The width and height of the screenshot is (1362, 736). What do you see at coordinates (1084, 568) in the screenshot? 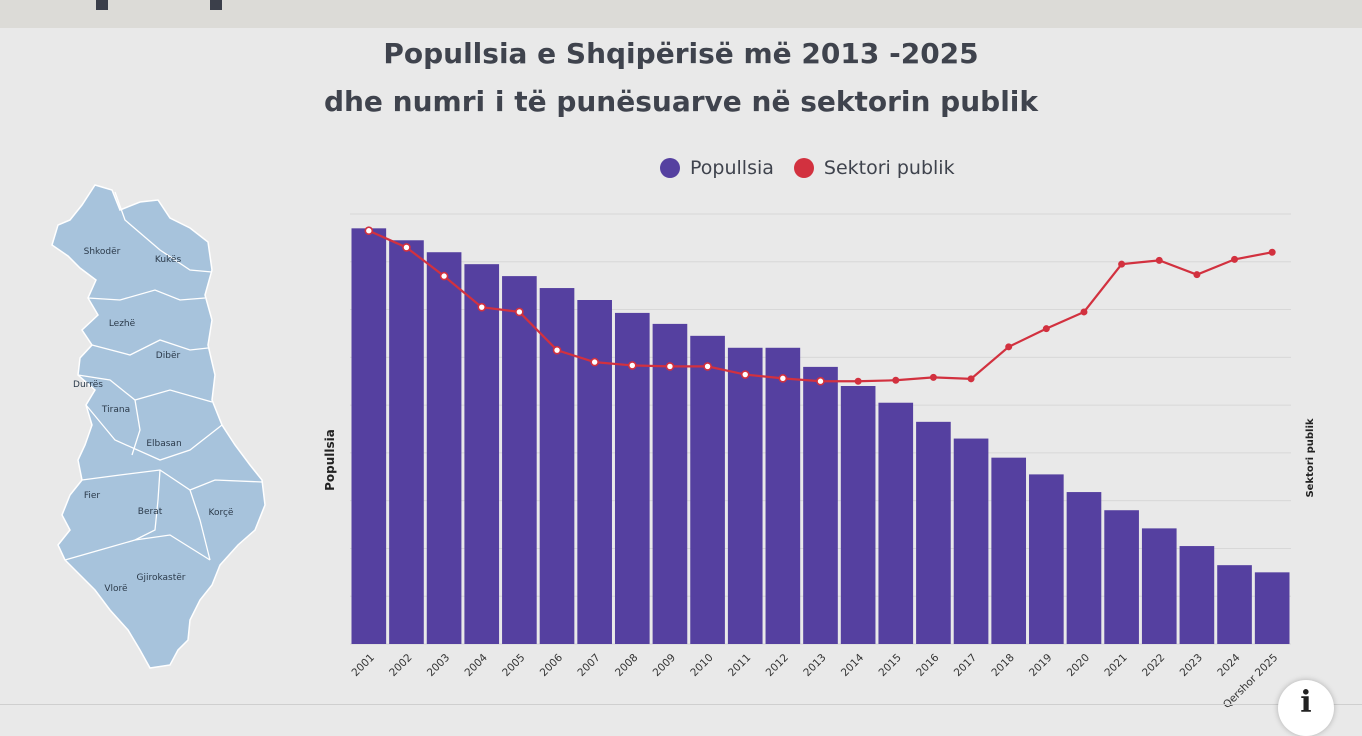
I see `bar-2020` at bounding box center [1084, 568].